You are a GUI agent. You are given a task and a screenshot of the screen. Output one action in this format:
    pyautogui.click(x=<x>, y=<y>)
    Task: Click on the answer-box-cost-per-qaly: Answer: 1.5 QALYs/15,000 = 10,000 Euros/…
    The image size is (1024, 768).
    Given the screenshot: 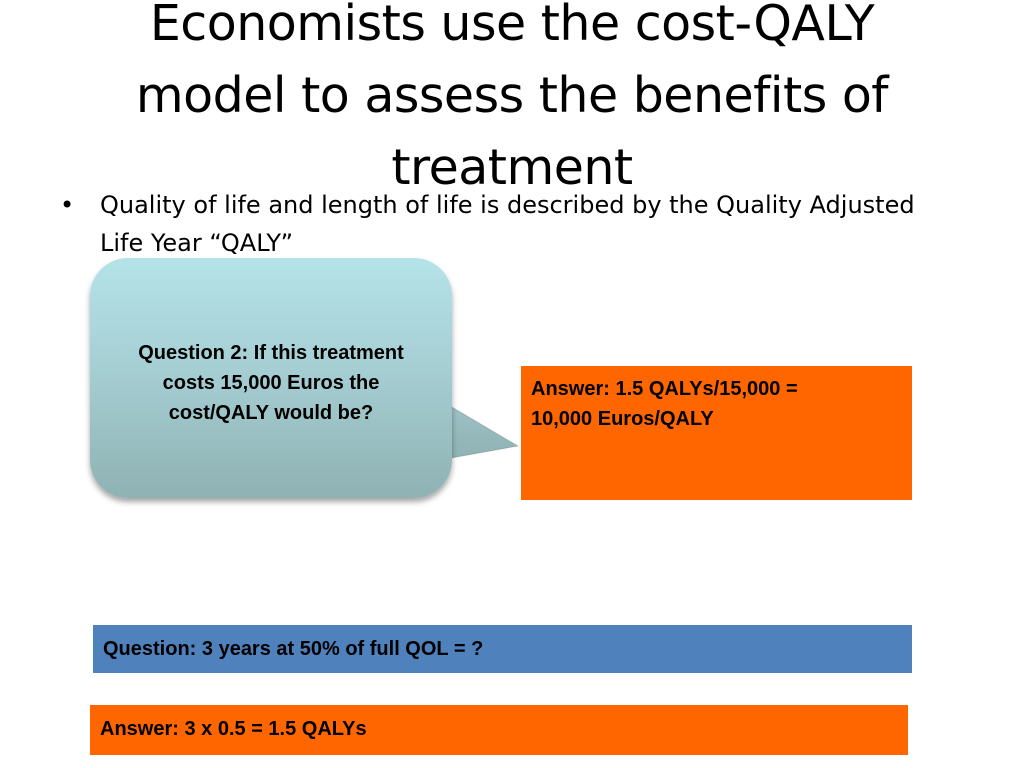 What is the action you would take?
    pyautogui.click(x=716, y=433)
    